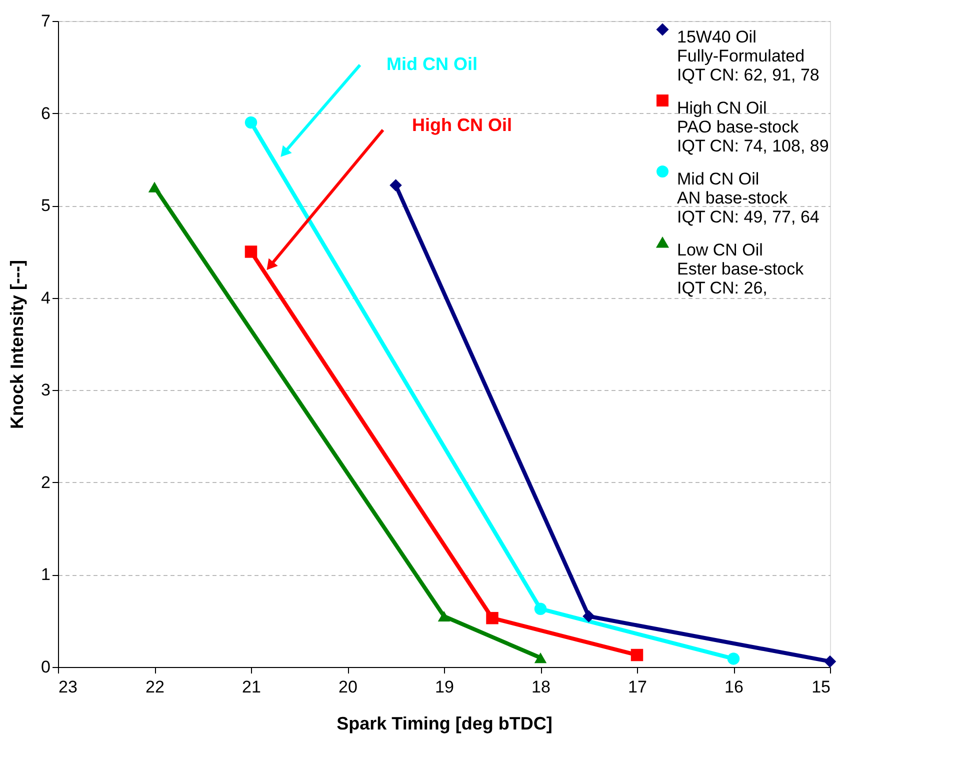 This screenshot has width=958, height=766. What do you see at coordinates (748, 198) in the screenshot?
I see `legend-label: Mid CN Oil AN base-stock IQT CN: 49, 77, 64` at bounding box center [748, 198].